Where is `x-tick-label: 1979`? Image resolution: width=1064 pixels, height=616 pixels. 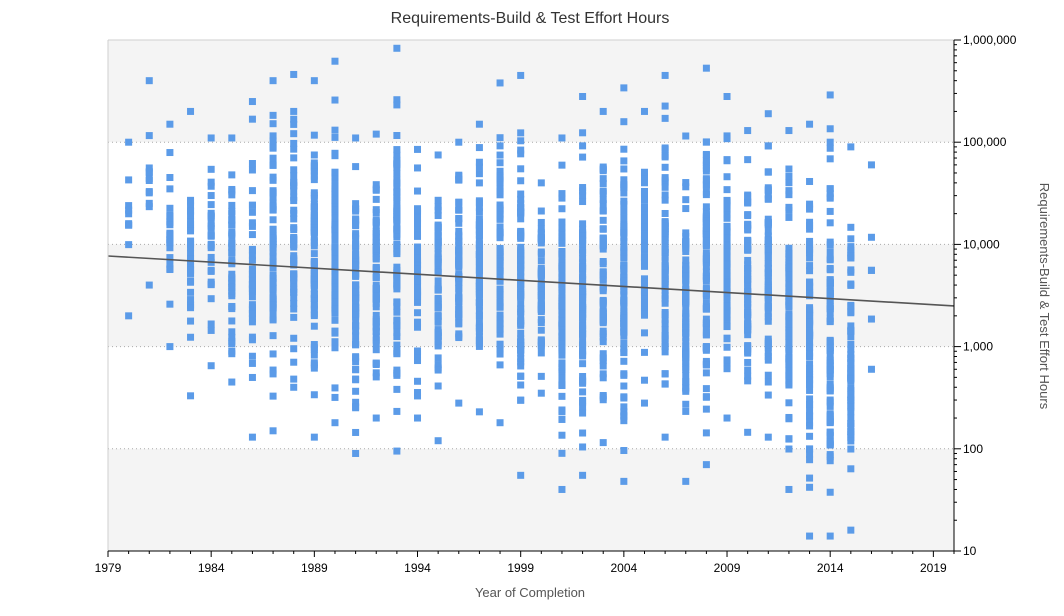
x-tick-label: 1979 is located at coordinates (108, 568).